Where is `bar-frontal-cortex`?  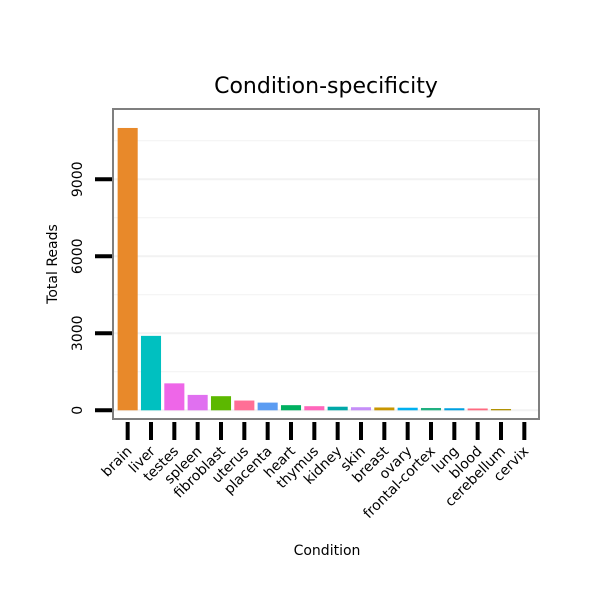 bar-frontal-cortex is located at coordinates (431, 409).